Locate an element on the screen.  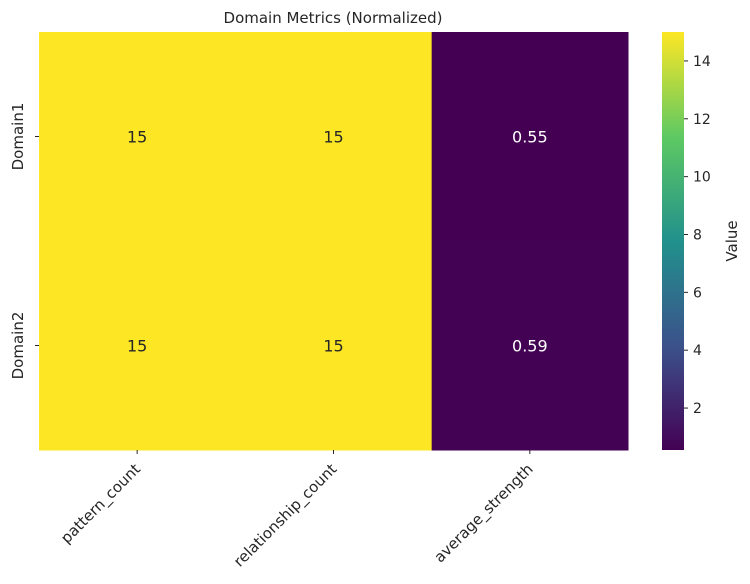
colorbar-label: Value is located at coordinates (732, 240).